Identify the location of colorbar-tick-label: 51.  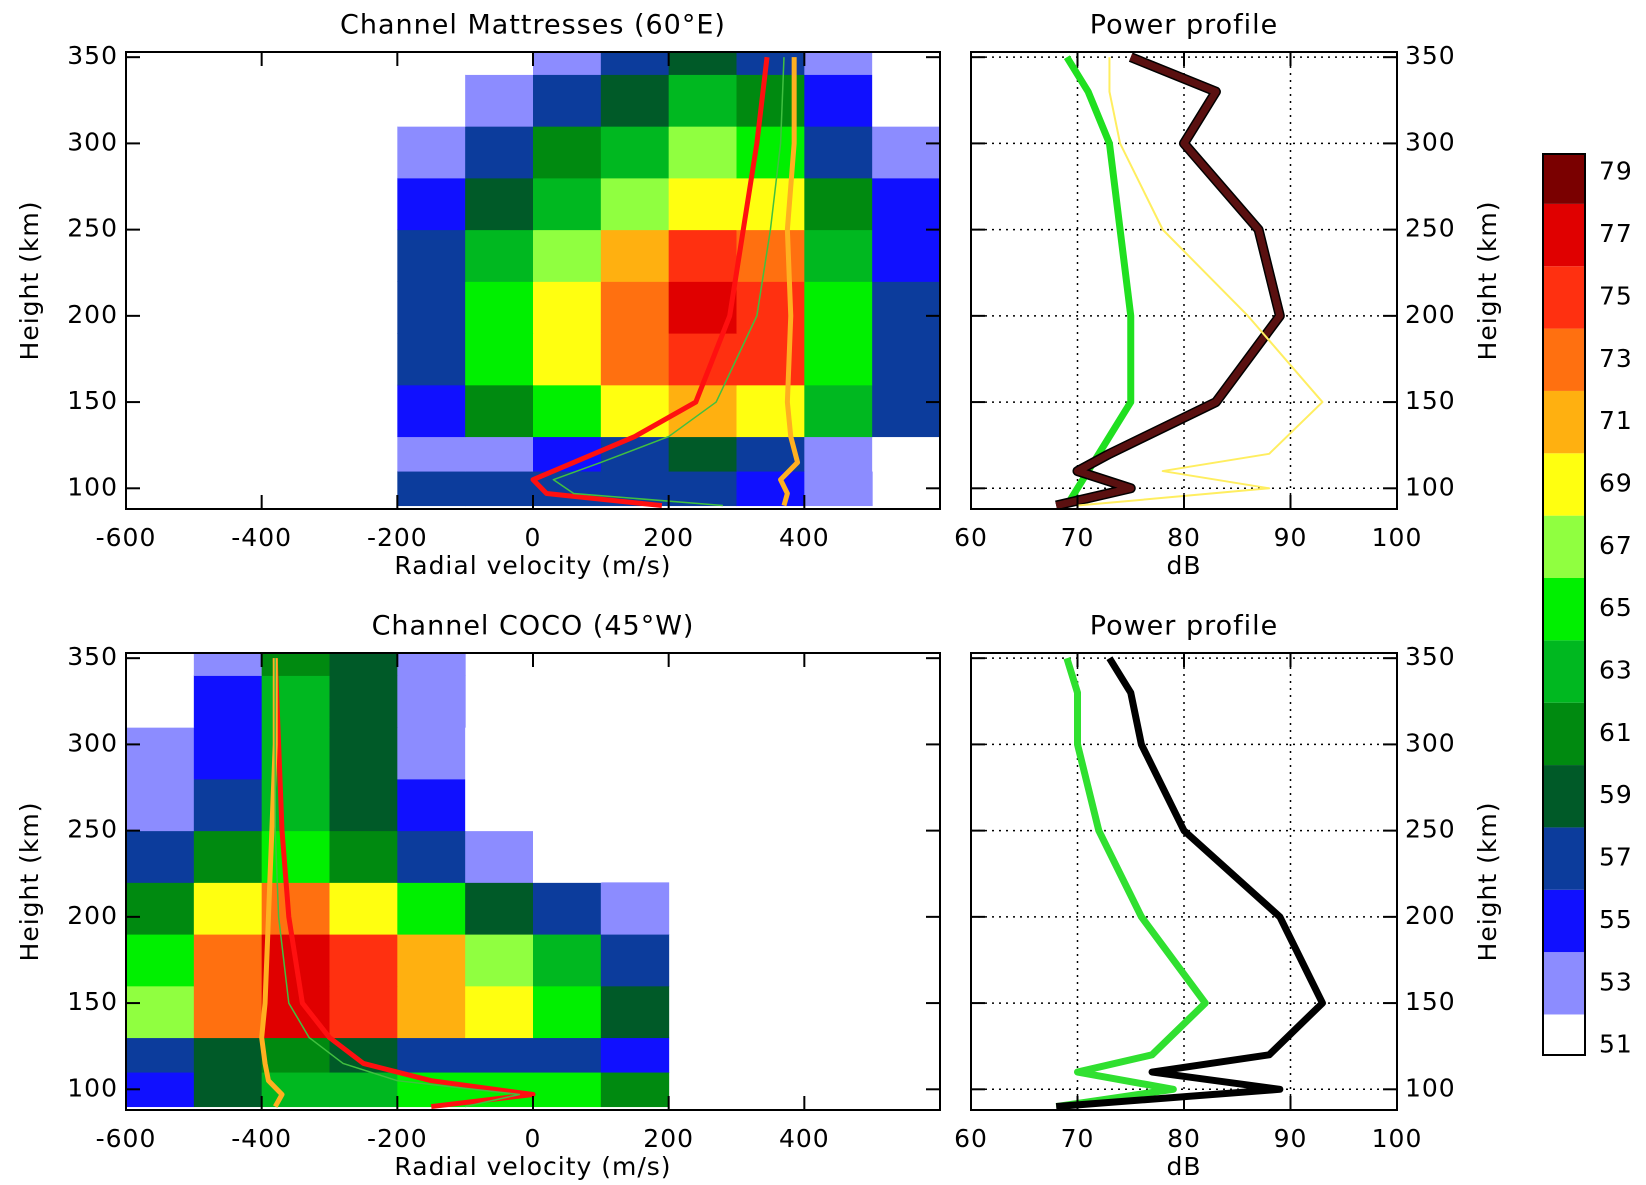
(1616, 1044).